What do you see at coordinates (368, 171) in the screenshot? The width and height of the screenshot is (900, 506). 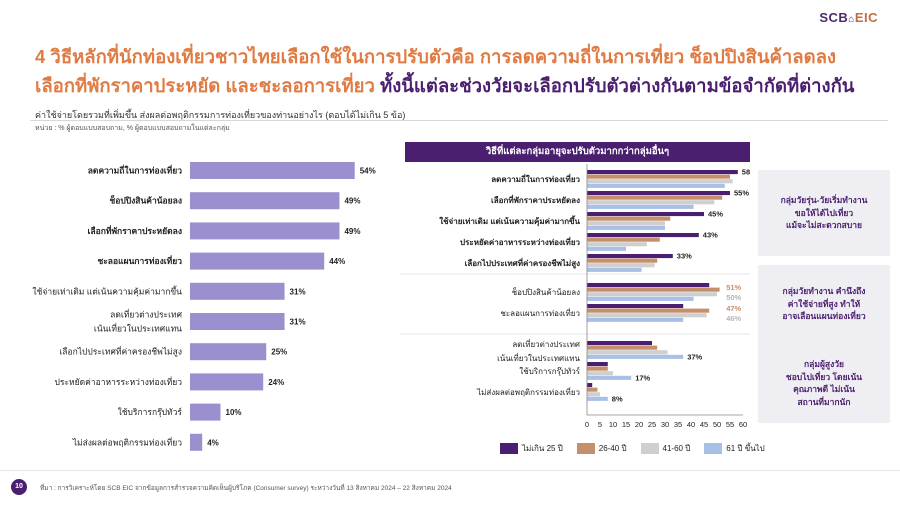 I see `left-value-label-0: 54%` at bounding box center [368, 171].